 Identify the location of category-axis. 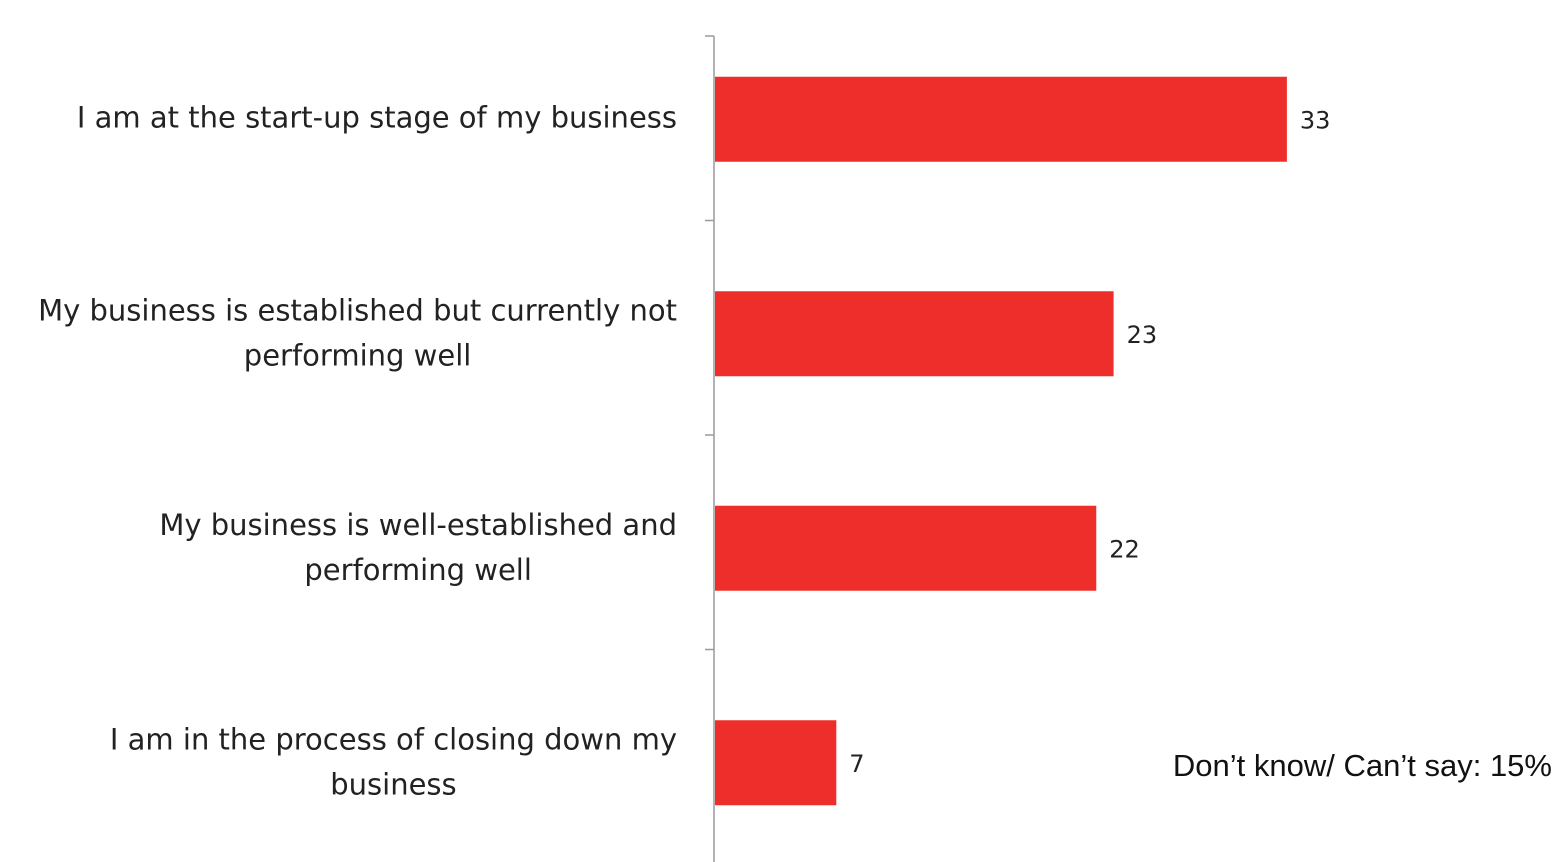
(710, 448).